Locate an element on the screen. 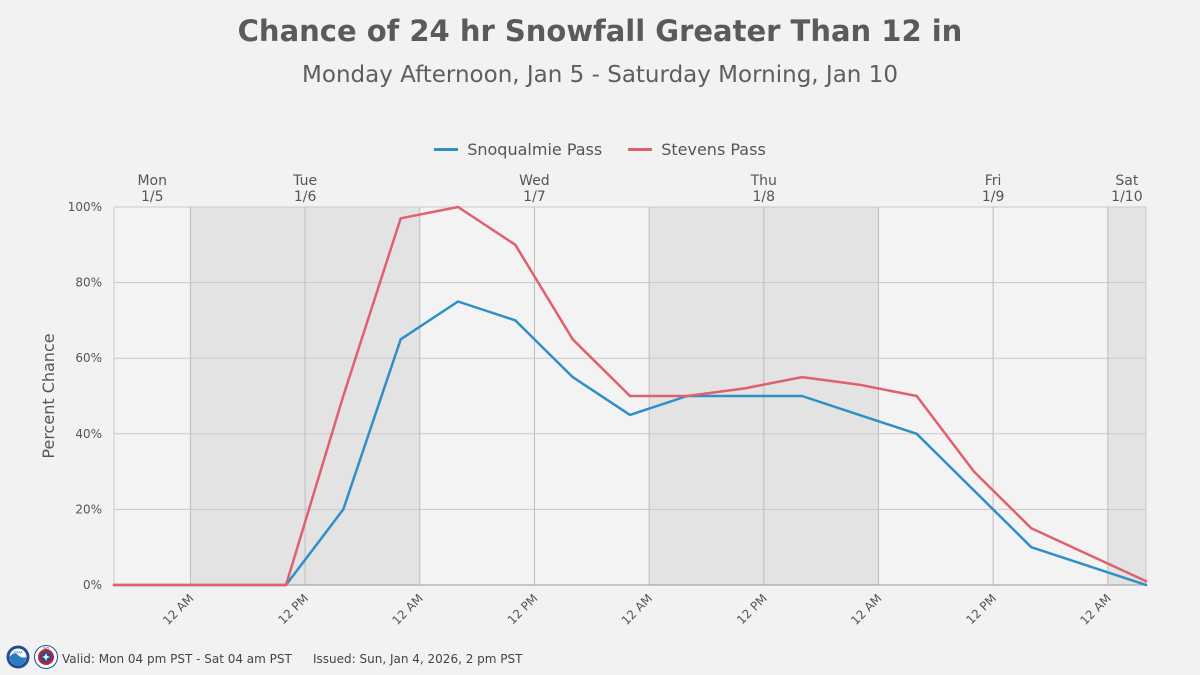 The image size is (1200, 675). y-tick-label: 80% is located at coordinates (88, 283).